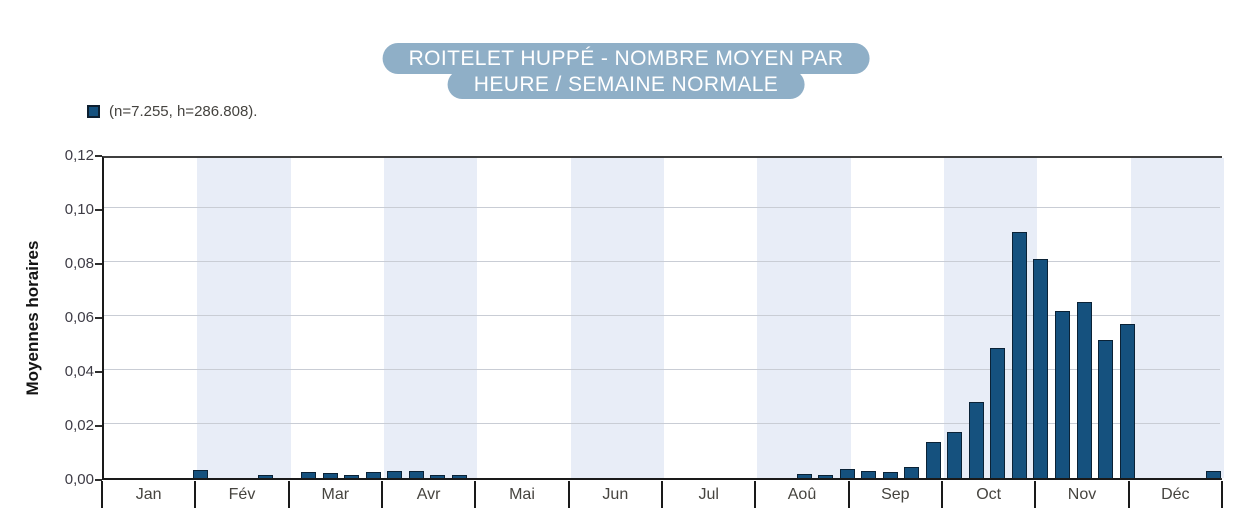 The height and width of the screenshot is (531, 1252). I want to click on month-label: Oct, so click(989, 494).